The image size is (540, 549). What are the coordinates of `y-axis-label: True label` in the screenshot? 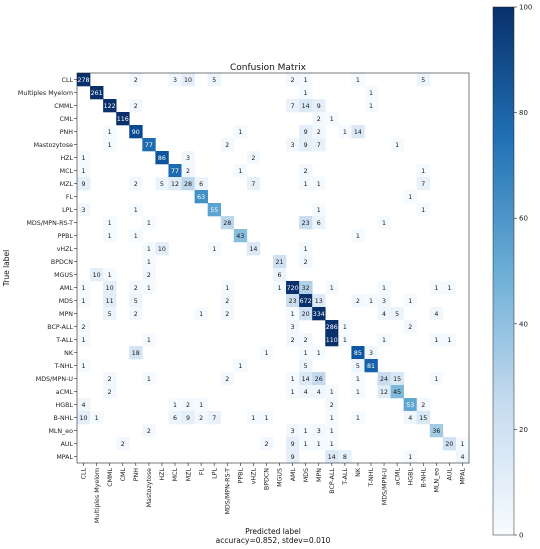 It's located at (6, 268).